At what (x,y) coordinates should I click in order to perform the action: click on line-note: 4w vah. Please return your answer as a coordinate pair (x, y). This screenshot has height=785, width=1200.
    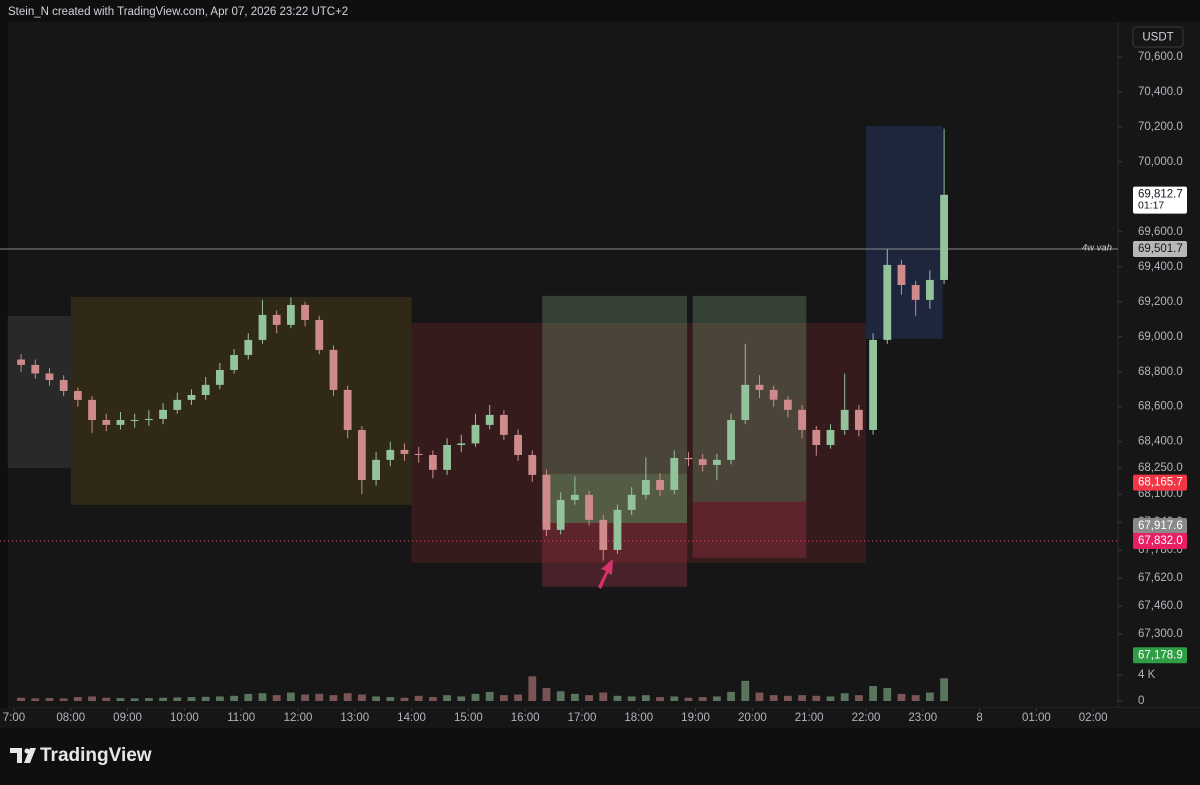
    Looking at the image, I should click on (1097, 248).